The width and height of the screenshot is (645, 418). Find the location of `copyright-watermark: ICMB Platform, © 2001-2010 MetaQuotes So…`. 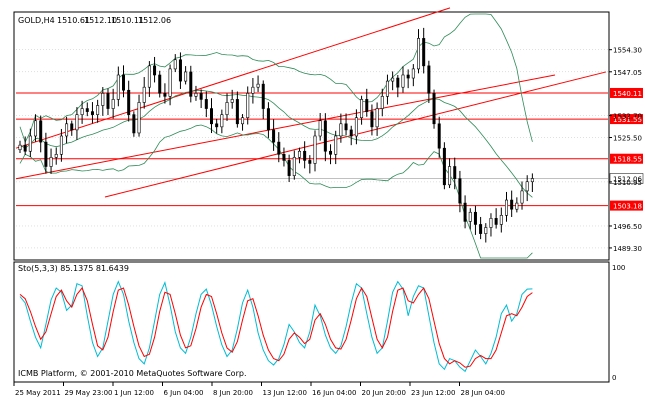

copyright-watermark: ICMB Platform, © 2001-2010 MetaQuotes So… is located at coordinates (132, 373).